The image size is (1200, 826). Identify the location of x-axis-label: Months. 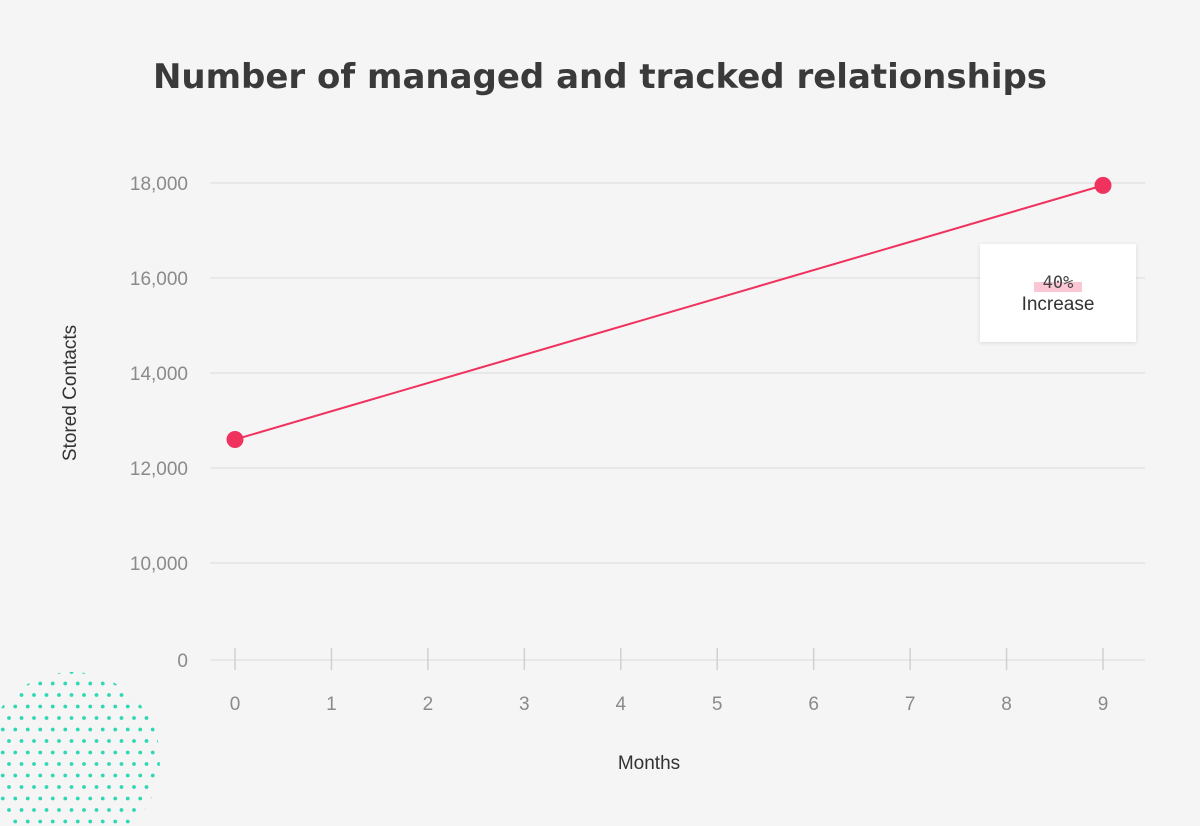
(649, 763).